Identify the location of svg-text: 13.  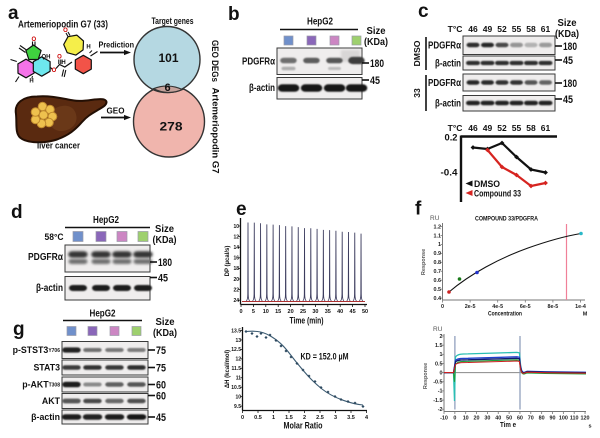
(238, 341).